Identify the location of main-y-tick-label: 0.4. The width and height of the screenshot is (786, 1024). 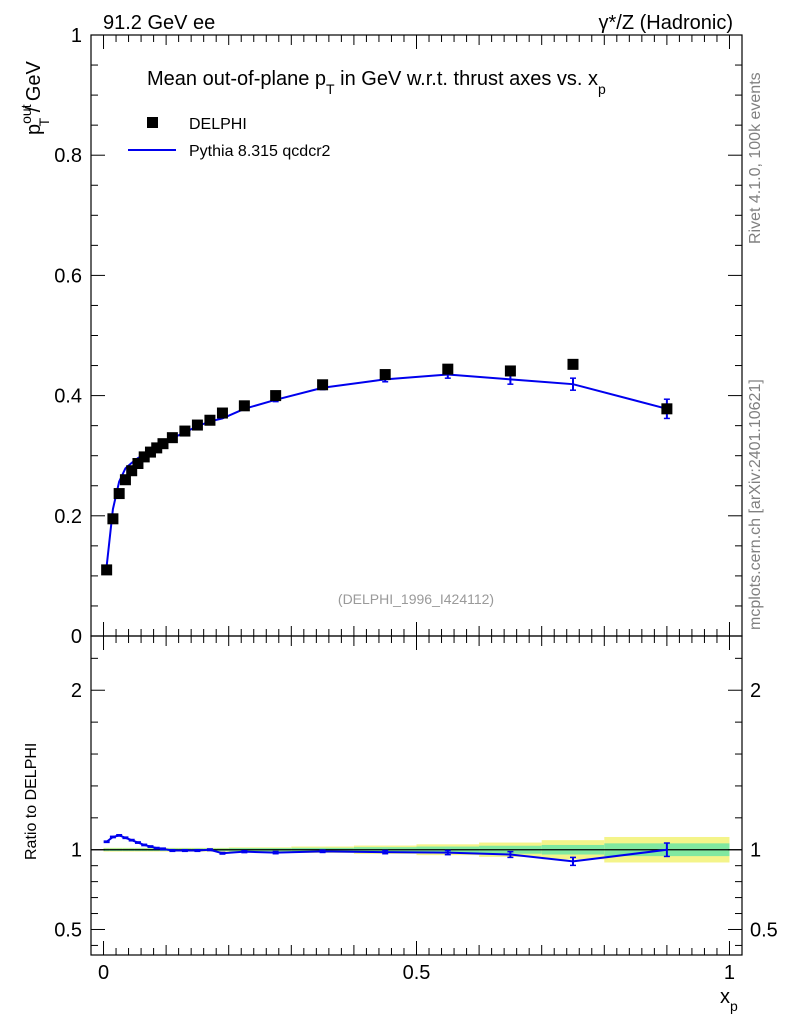
(68, 397).